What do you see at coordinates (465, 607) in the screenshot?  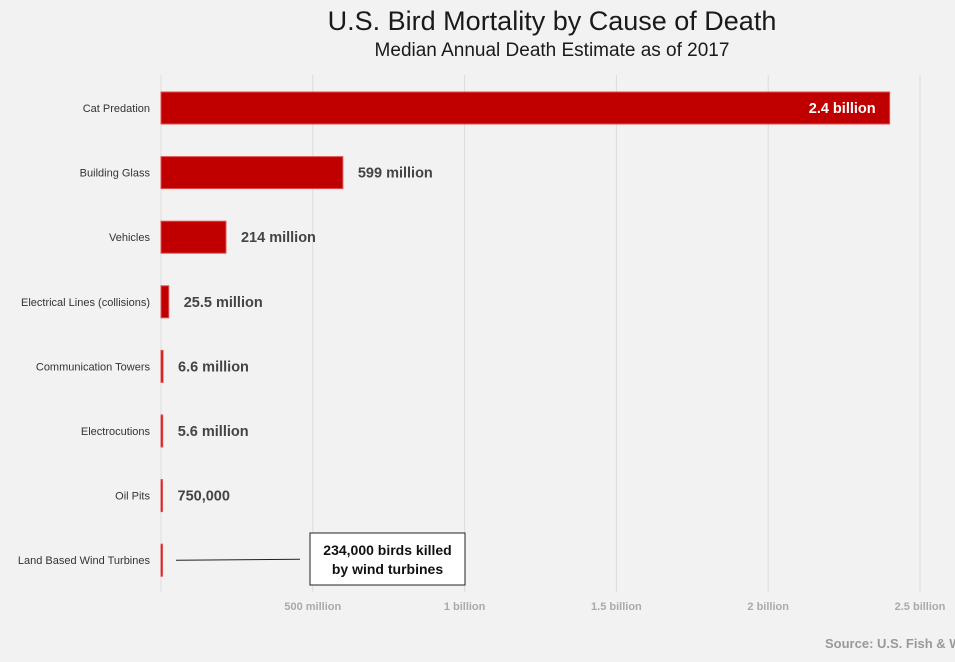 I see `x-tick-label: 1 billion` at bounding box center [465, 607].